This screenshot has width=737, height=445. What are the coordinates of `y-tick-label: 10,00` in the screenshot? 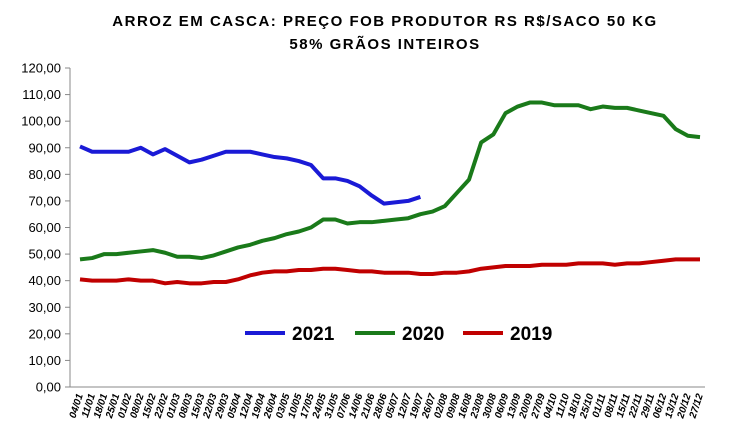 It's located at (44, 360).